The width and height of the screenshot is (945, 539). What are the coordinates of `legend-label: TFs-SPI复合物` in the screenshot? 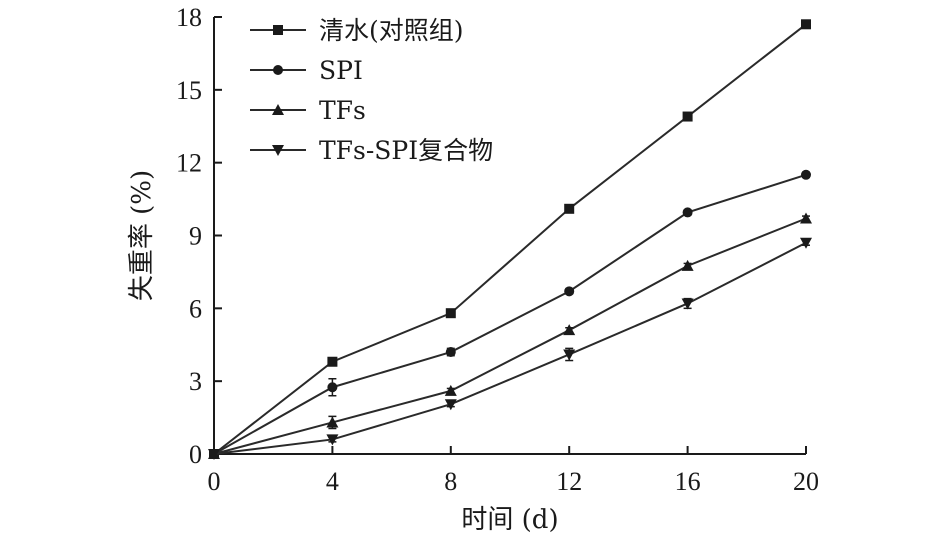 It's located at (406, 150).